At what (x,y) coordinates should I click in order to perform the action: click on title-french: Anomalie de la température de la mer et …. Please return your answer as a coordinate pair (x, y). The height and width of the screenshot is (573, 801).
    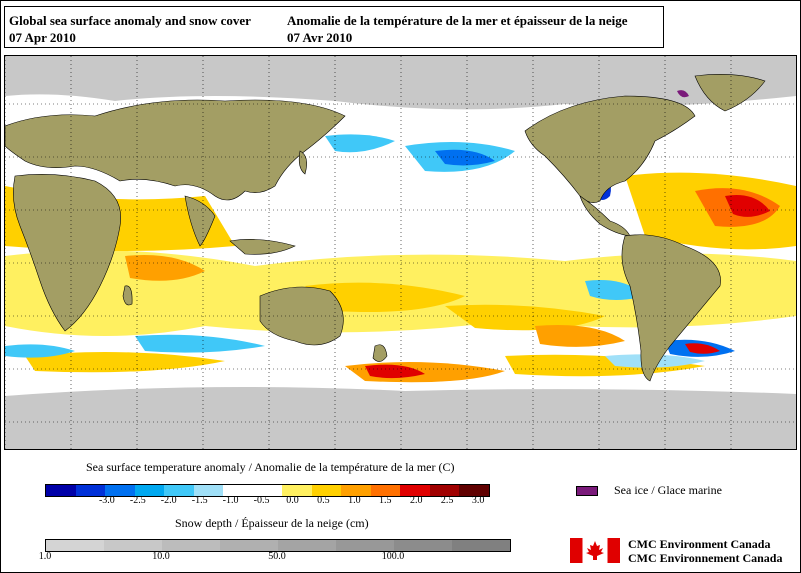
    Looking at the image, I should click on (457, 29).